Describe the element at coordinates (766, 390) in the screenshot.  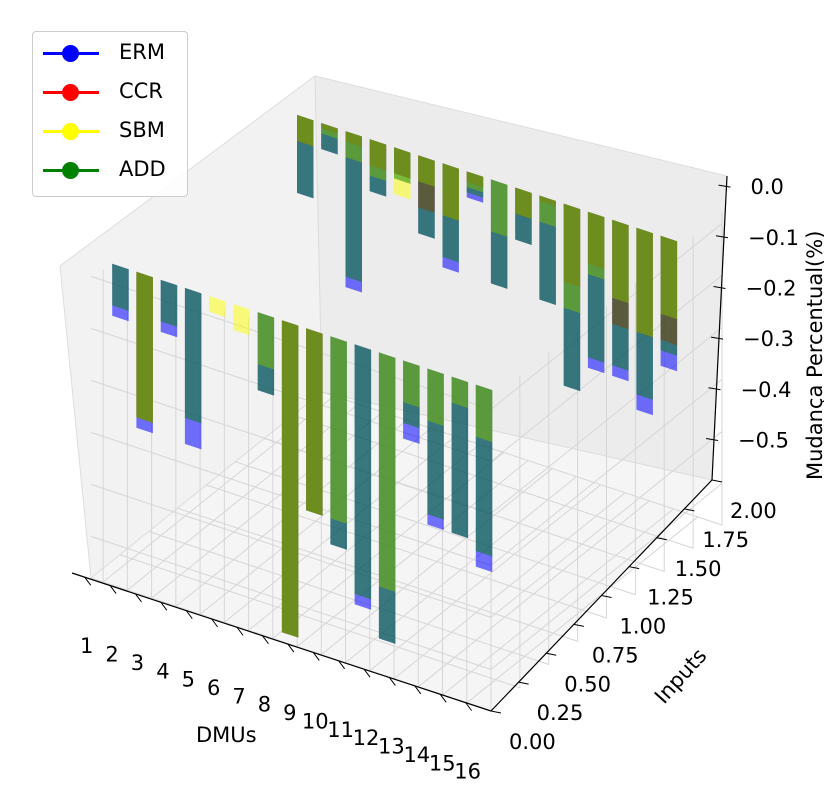
I see `z-tick-label: −0.4` at that location.